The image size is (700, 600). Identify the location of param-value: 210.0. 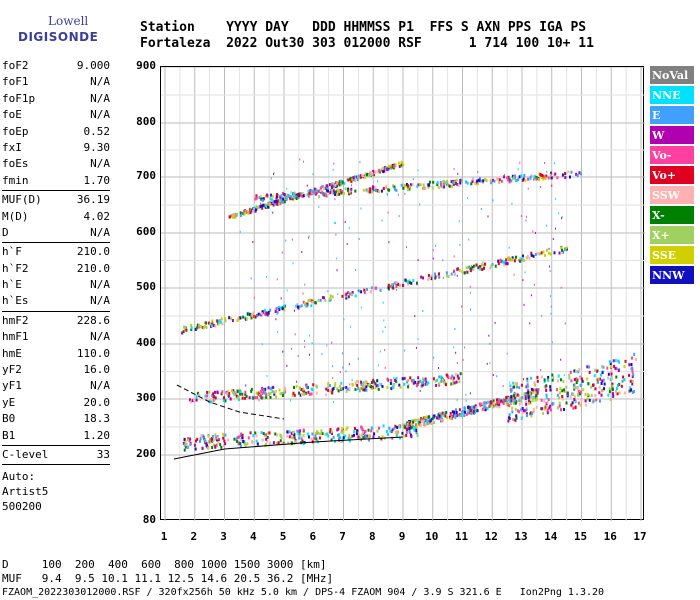
(93, 268).